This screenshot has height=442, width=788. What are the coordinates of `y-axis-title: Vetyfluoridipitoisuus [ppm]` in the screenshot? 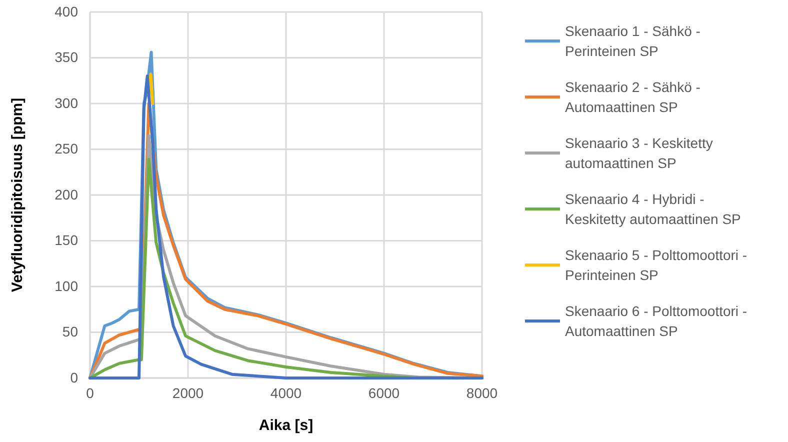 It's located at (17, 195).